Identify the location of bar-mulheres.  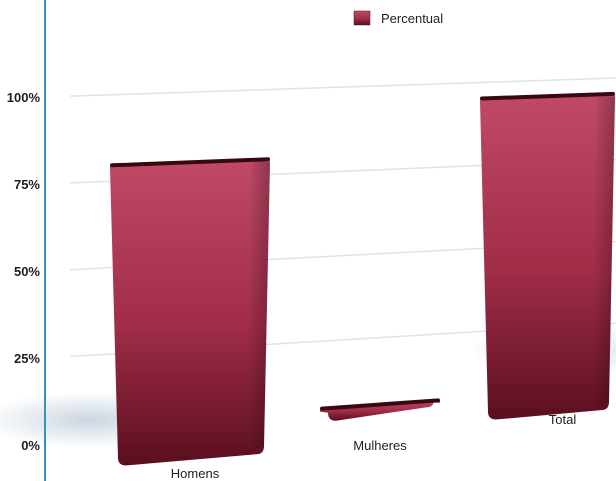
(380, 409).